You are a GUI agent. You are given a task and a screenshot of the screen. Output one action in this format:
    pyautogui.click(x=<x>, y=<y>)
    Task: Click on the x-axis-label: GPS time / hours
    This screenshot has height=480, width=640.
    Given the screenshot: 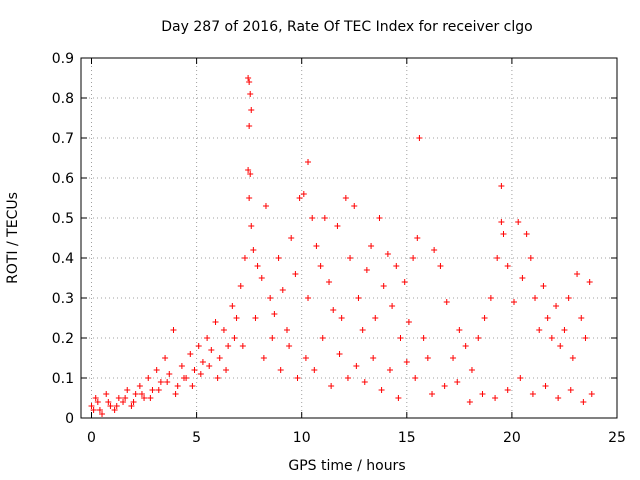 What is the action you would take?
    pyautogui.click(x=346, y=466)
    